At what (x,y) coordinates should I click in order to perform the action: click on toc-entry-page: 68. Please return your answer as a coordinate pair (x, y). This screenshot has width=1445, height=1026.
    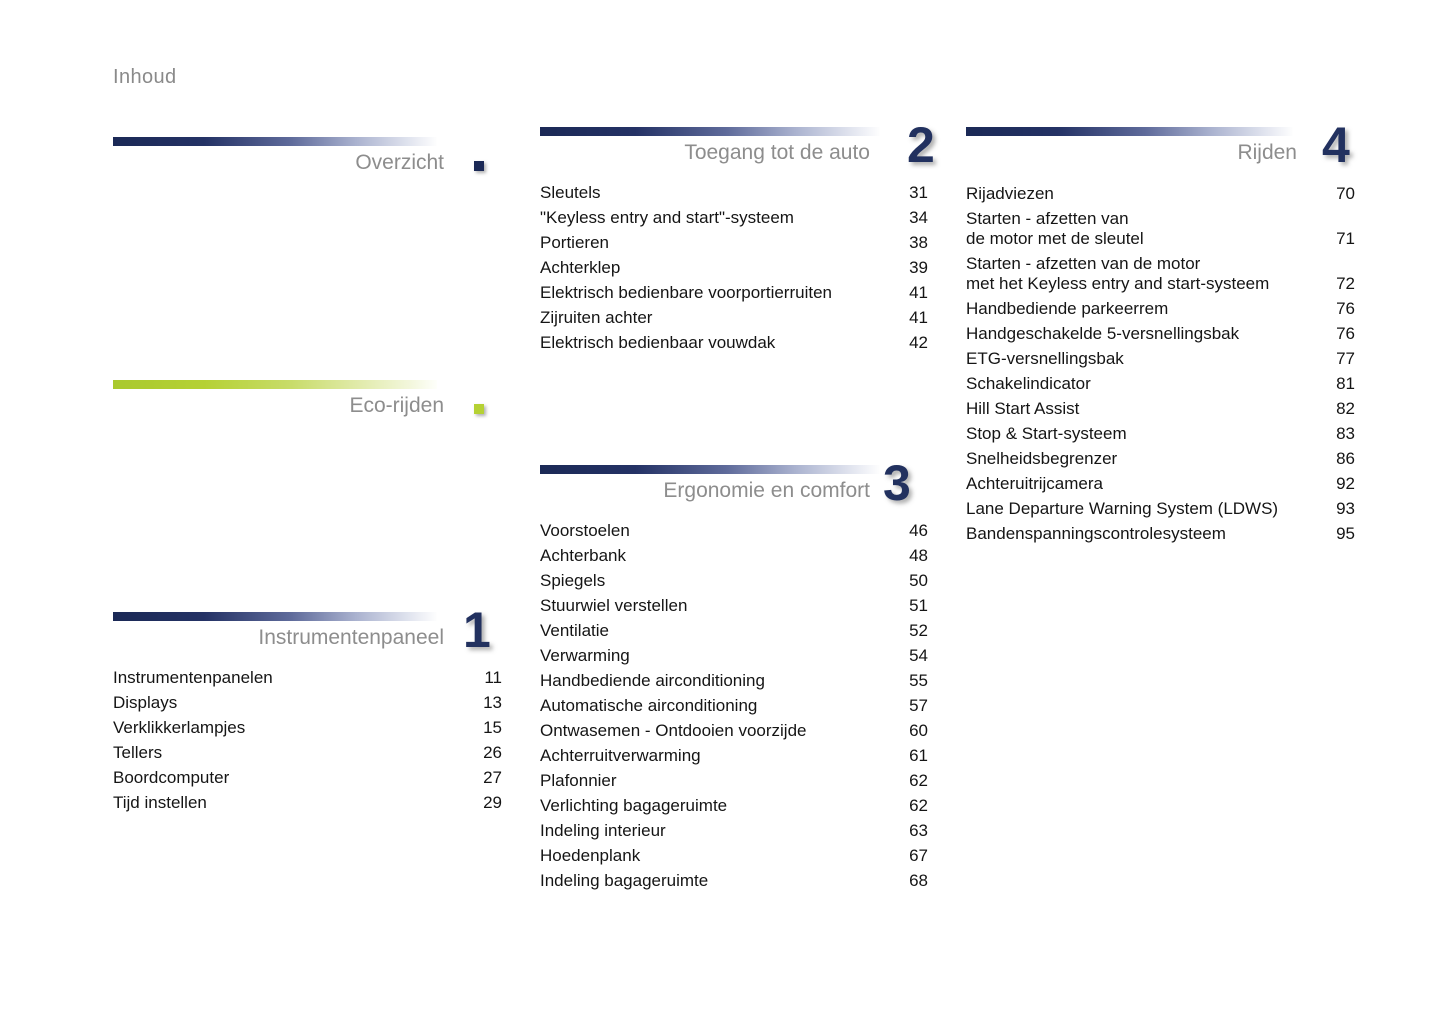
    Looking at the image, I should click on (918, 880).